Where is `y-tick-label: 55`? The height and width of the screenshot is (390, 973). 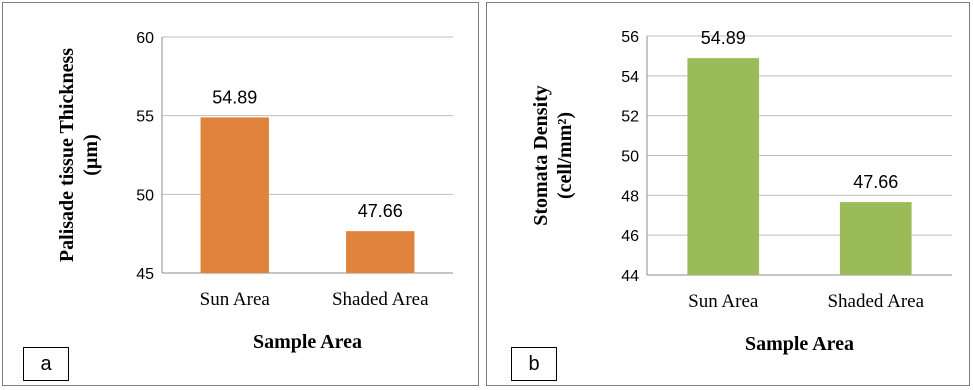 y-tick-label: 55 is located at coordinates (145, 117).